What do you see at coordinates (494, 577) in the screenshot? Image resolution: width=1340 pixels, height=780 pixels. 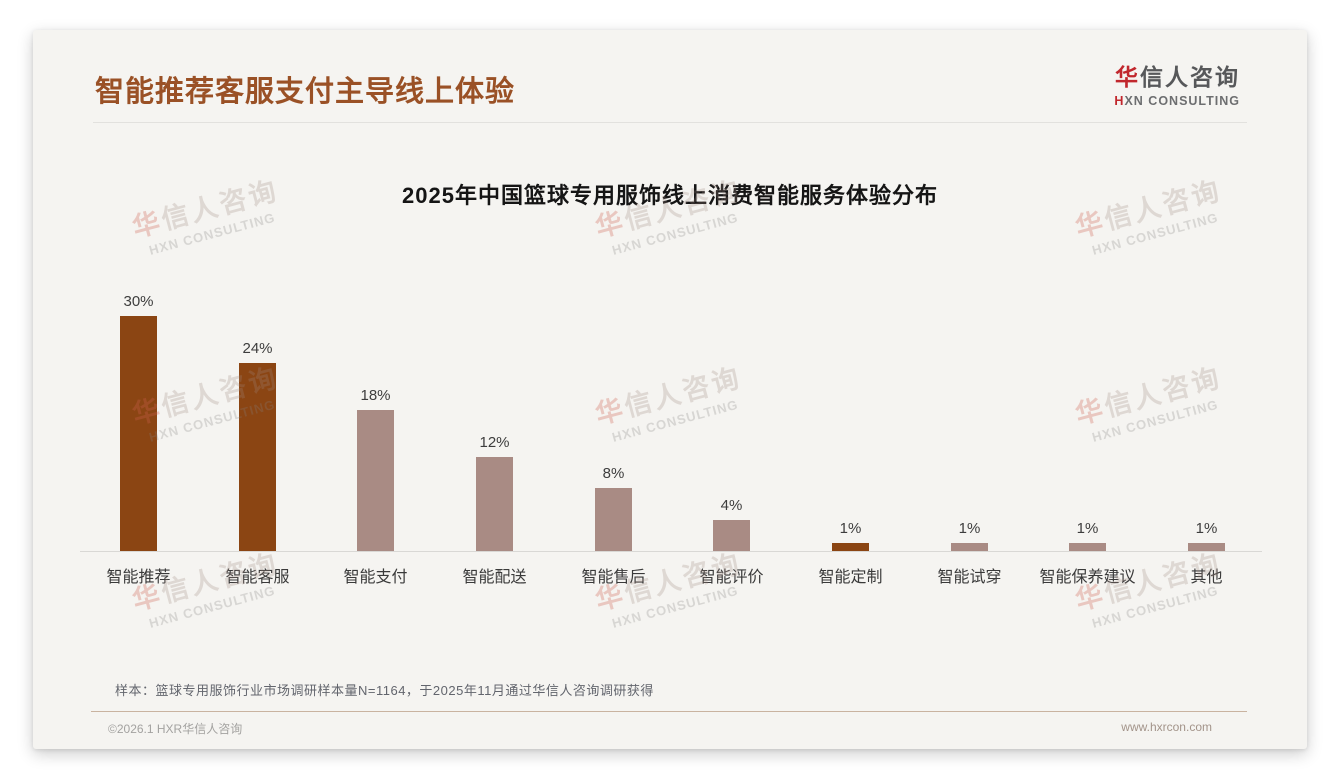 I see `bar-category-label: 智能配送` at bounding box center [494, 577].